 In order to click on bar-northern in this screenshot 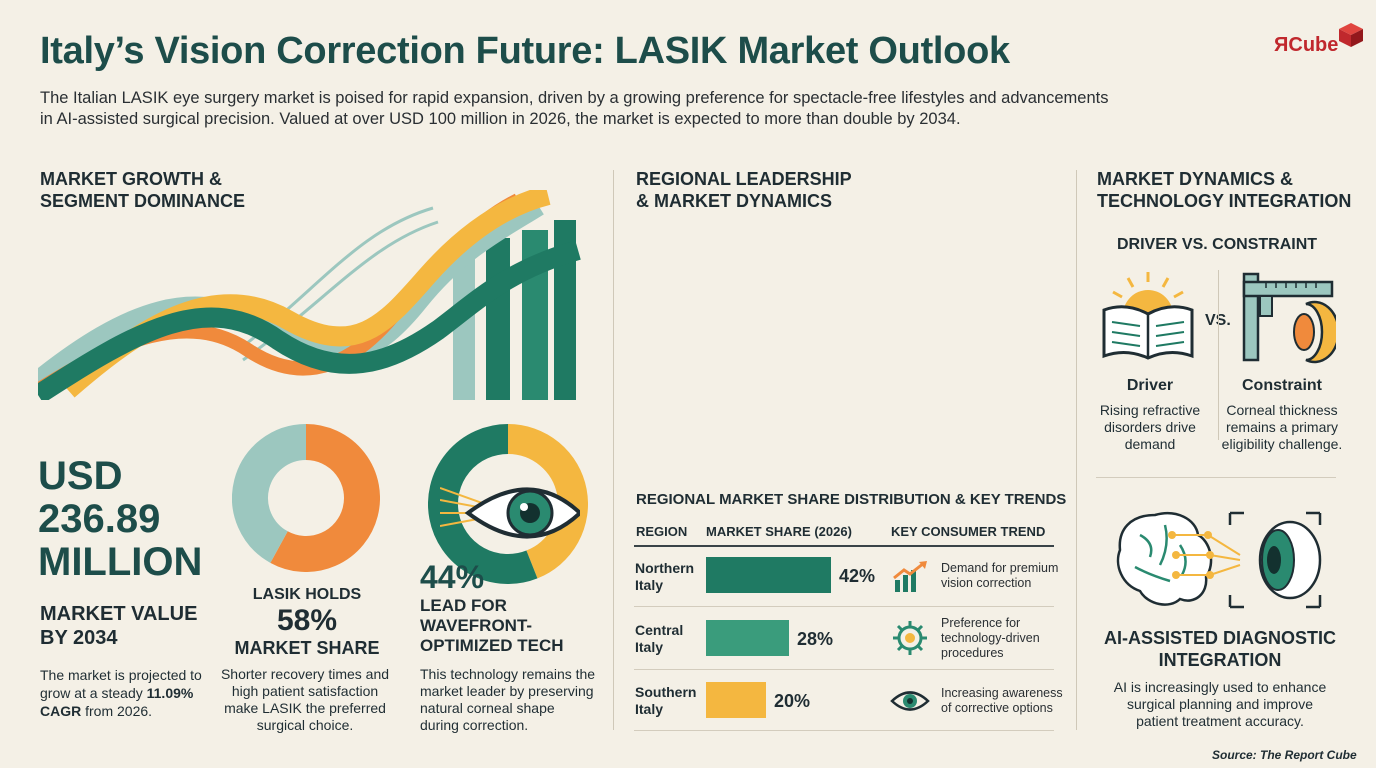, I will do `click(768, 575)`.